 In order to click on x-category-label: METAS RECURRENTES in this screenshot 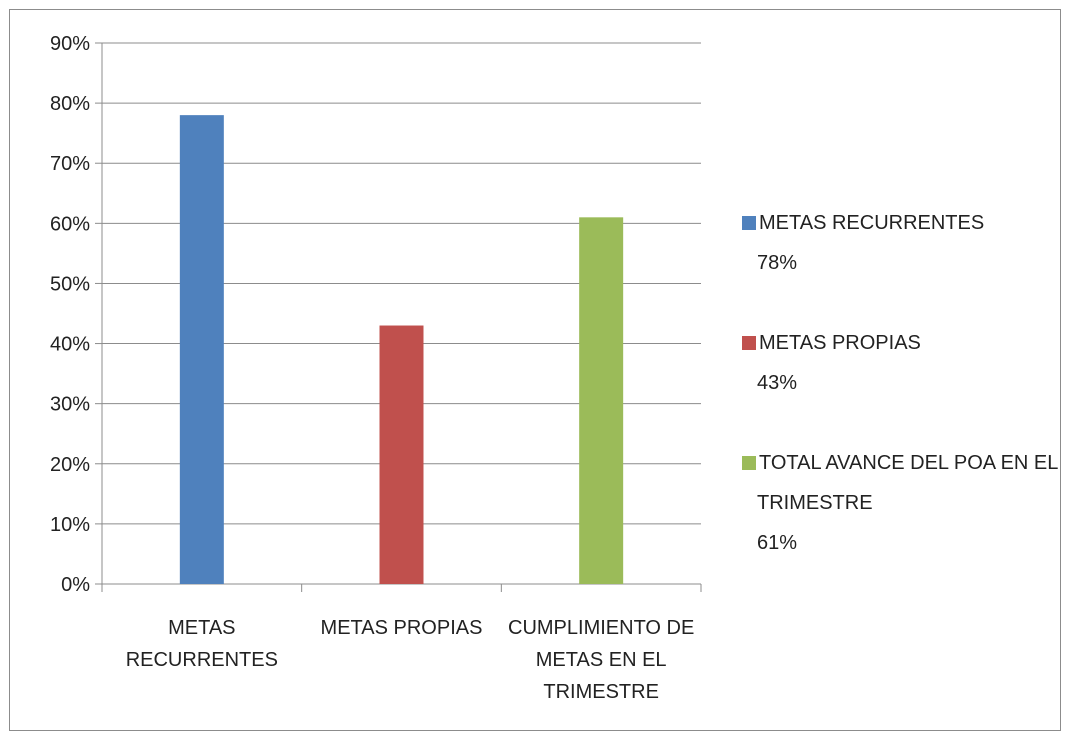, I will do `click(202, 644)`.